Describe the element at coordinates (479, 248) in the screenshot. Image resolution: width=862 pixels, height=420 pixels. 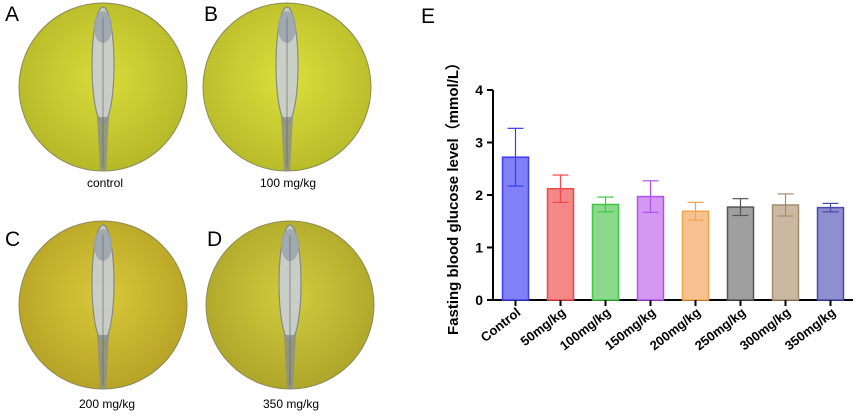
I see `y-tick-label: 1` at that location.